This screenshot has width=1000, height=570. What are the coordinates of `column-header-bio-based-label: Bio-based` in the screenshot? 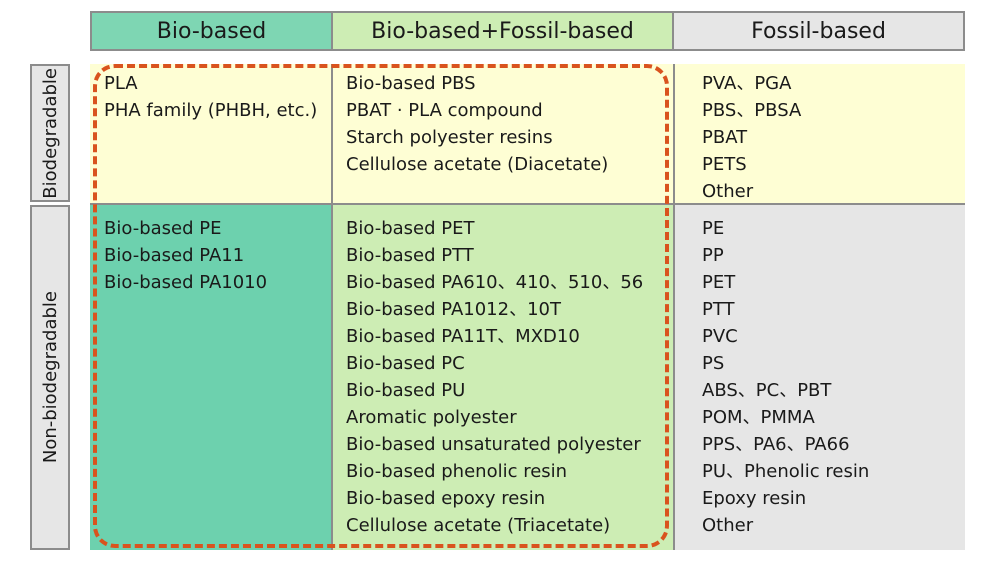 It's located at (211, 31).